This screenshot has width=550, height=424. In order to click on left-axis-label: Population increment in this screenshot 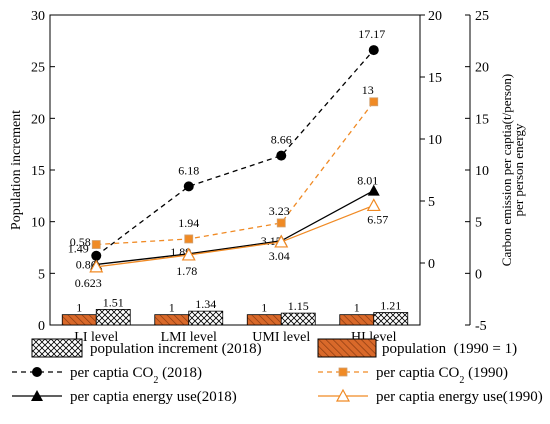, I will do `click(16, 170)`.